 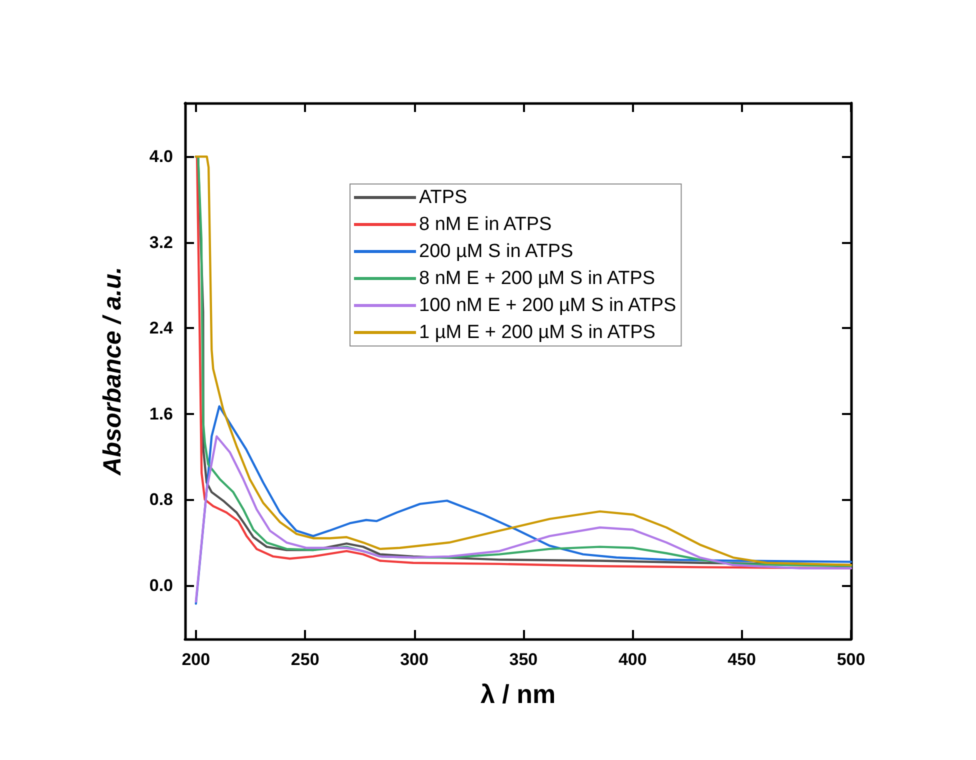 What do you see at coordinates (632, 659) in the screenshot?
I see `x-tick-label: 400` at bounding box center [632, 659].